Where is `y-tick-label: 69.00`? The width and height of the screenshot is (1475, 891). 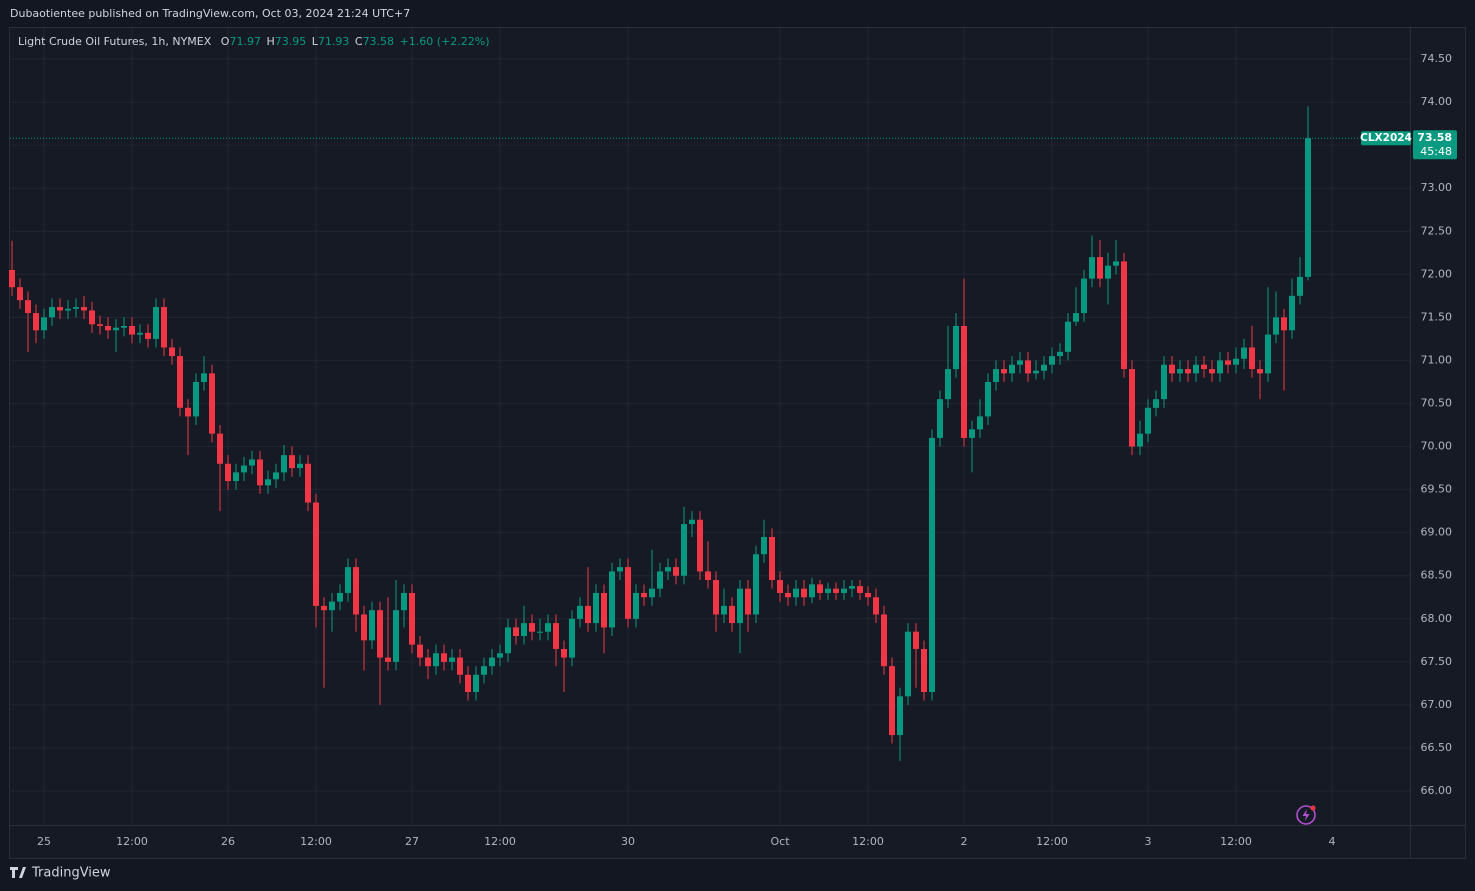
y-tick-label: 69.00 is located at coordinates (1437, 532).